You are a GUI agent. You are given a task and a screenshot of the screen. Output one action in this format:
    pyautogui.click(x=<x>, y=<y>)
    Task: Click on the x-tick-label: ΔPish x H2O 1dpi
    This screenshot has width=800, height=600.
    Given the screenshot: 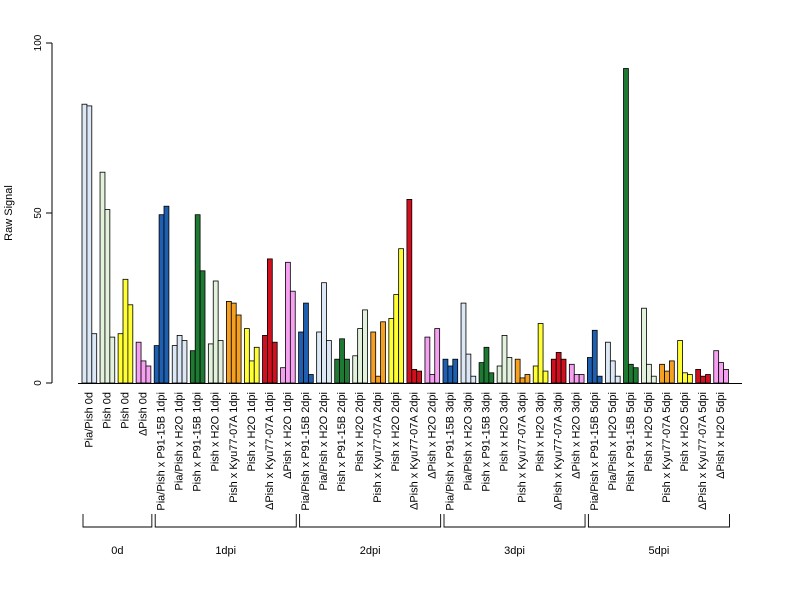 What is the action you would take?
    pyautogui.click(x=288, y=435)
    